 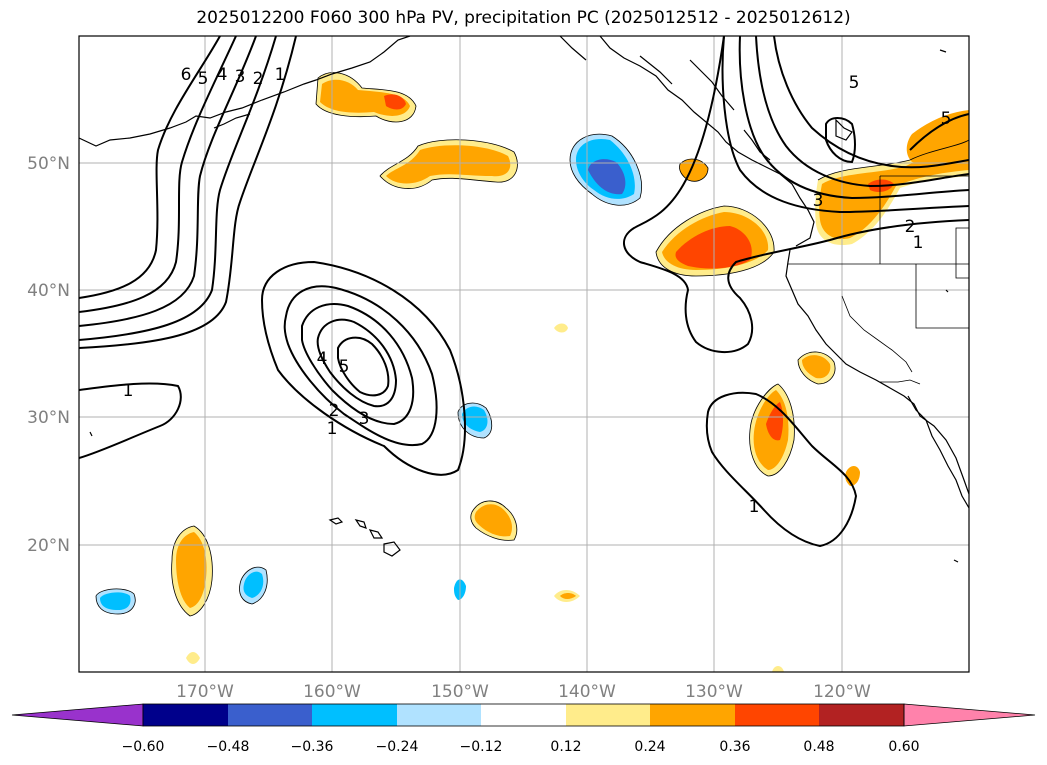 I want to click on colorbar-tick-label: 0.48, so click(x=818, y=747).